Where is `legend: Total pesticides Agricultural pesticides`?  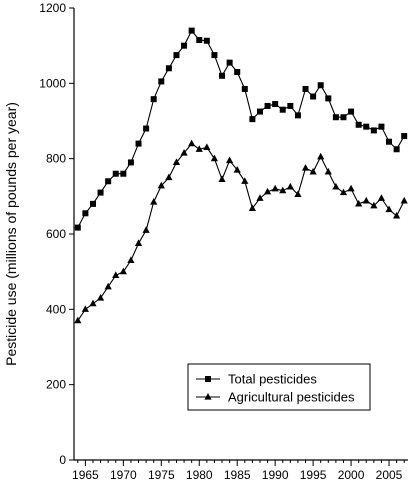 legend: Total pesticides Agricultural pesticides is located at coordinates (279, 387).